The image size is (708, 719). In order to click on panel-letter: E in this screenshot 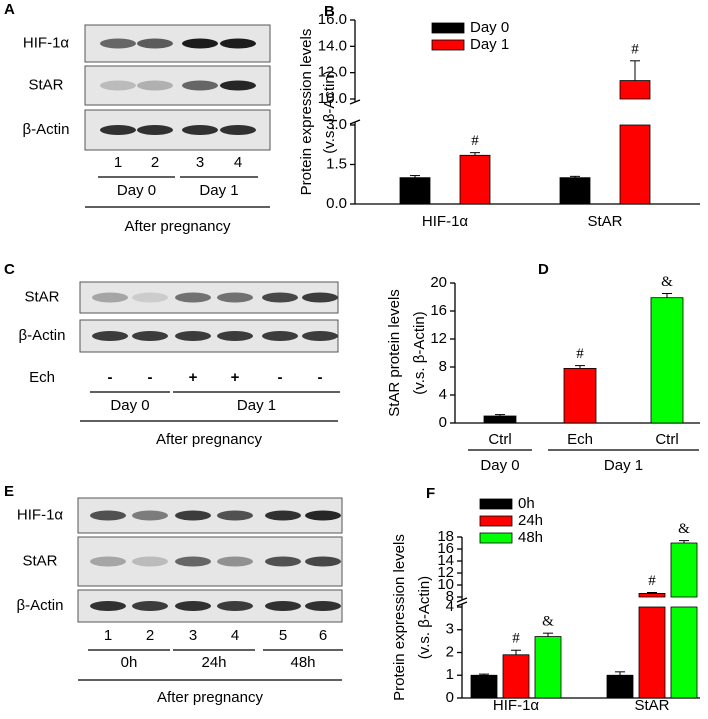, I will do `click(9, 491)`.